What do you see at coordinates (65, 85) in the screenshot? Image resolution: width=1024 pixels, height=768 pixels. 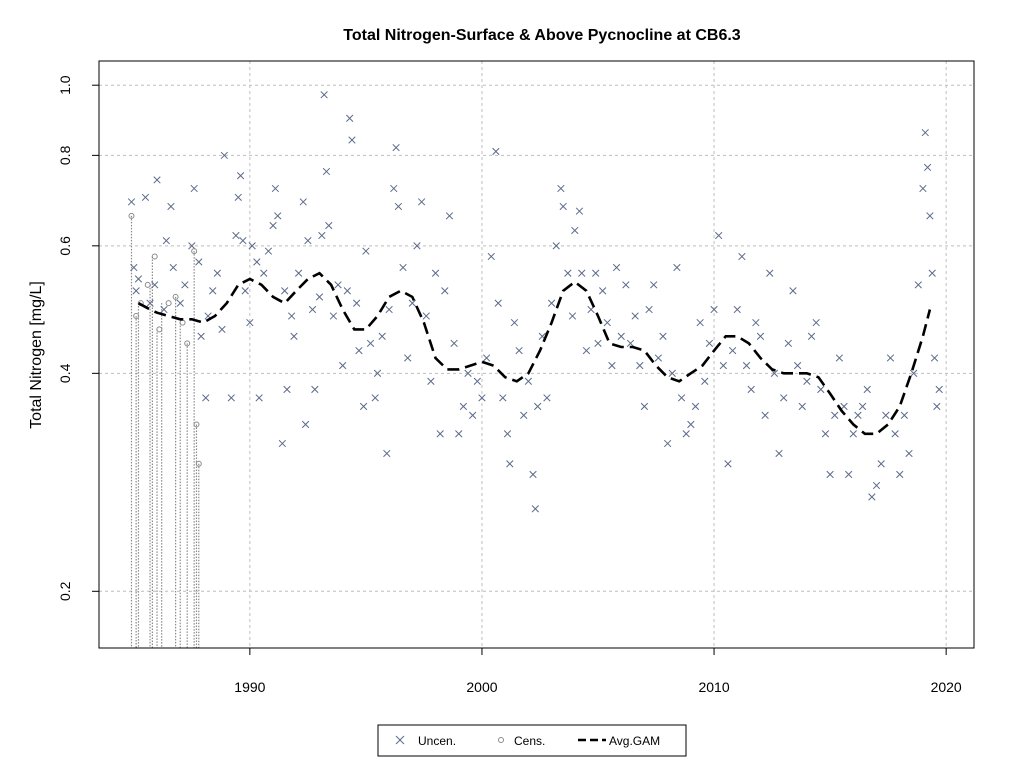 I see `y-tick-label: 1.0` at bounding box center [65, 85].